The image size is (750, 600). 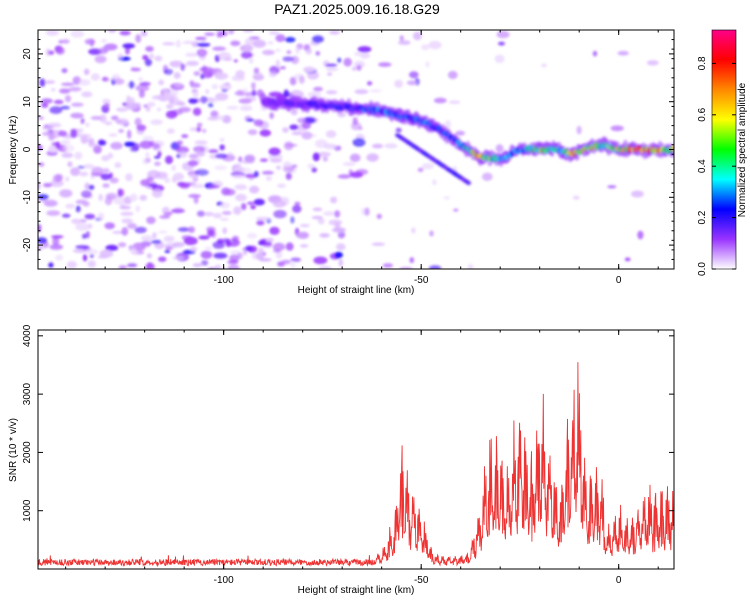 I want to click on spectrogram-xtick-label: 0, so click(x=619, y=280).